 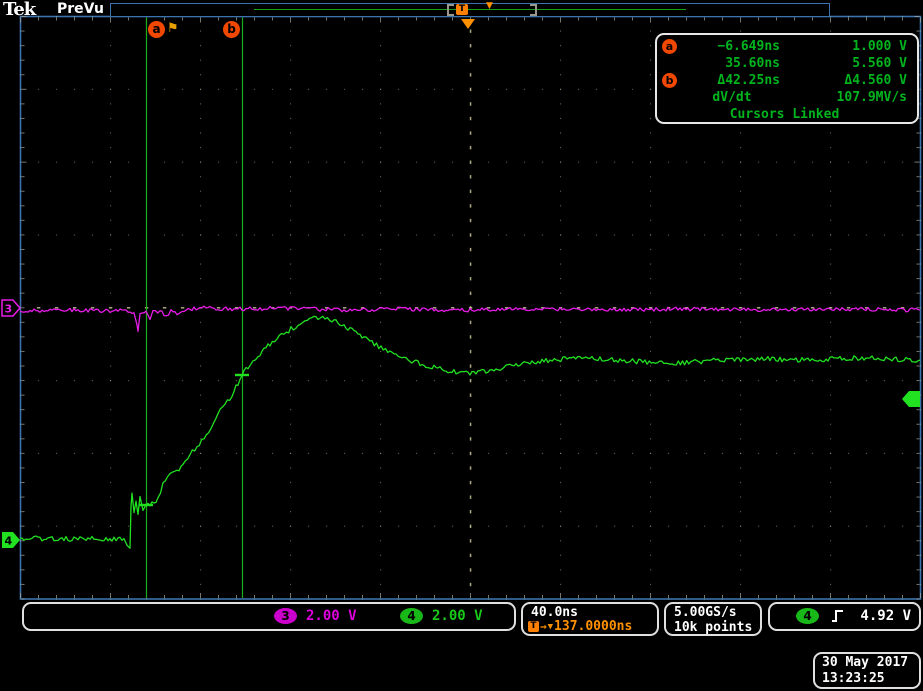 I want to click on channel-4-badge: 4, so click(x=411, y=616).